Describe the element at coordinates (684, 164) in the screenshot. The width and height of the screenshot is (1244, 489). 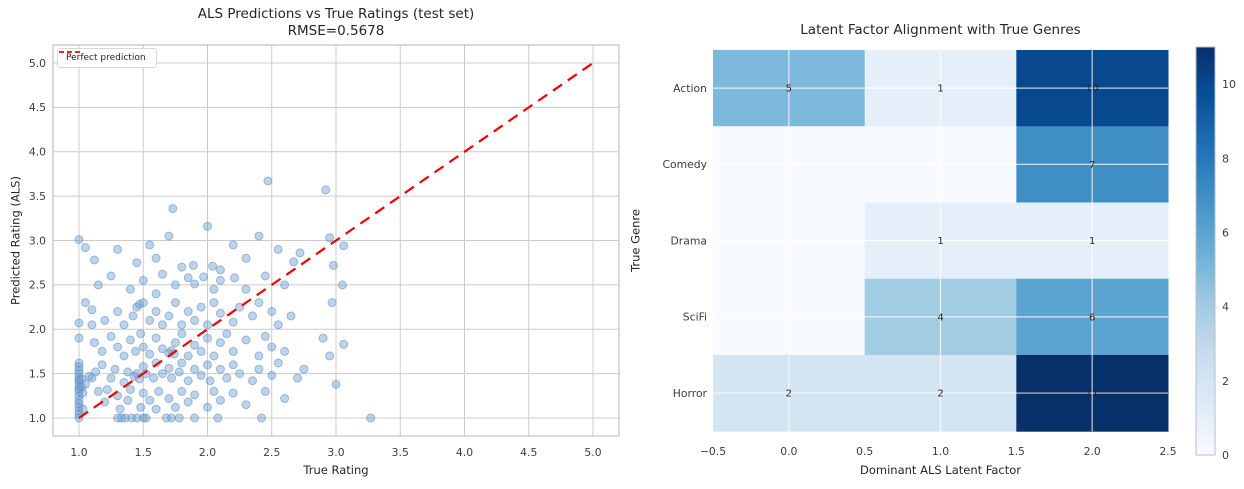
I see `heatmap-row-label: Comedy` at that location.